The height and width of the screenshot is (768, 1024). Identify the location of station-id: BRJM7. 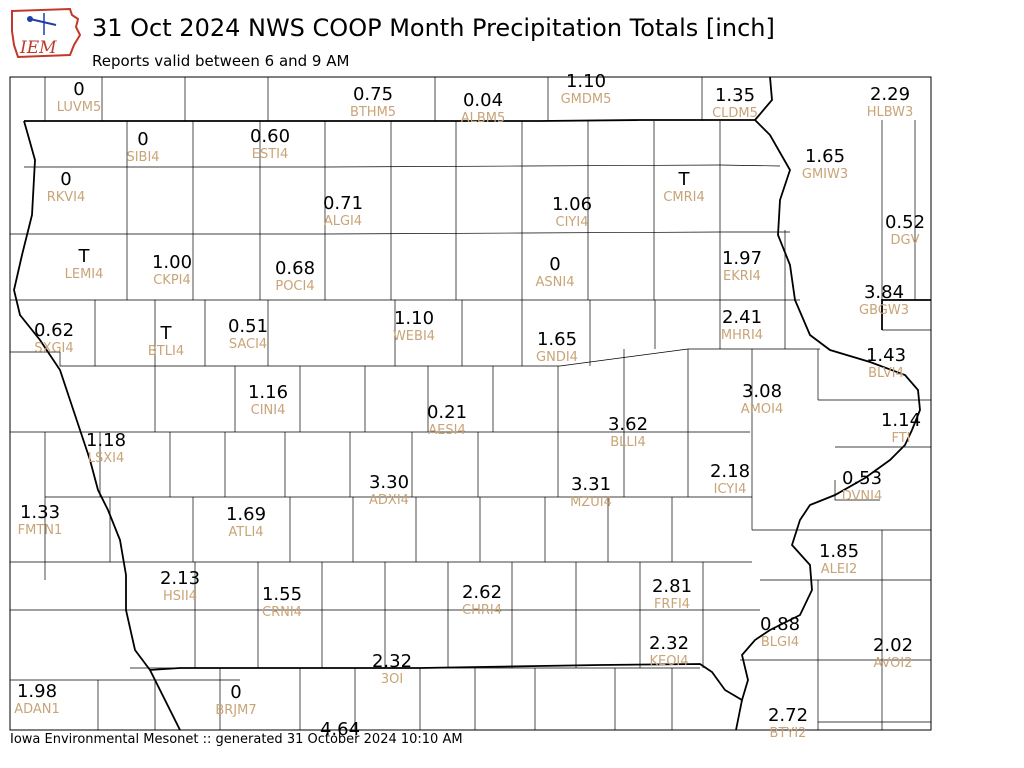
(235, 710).